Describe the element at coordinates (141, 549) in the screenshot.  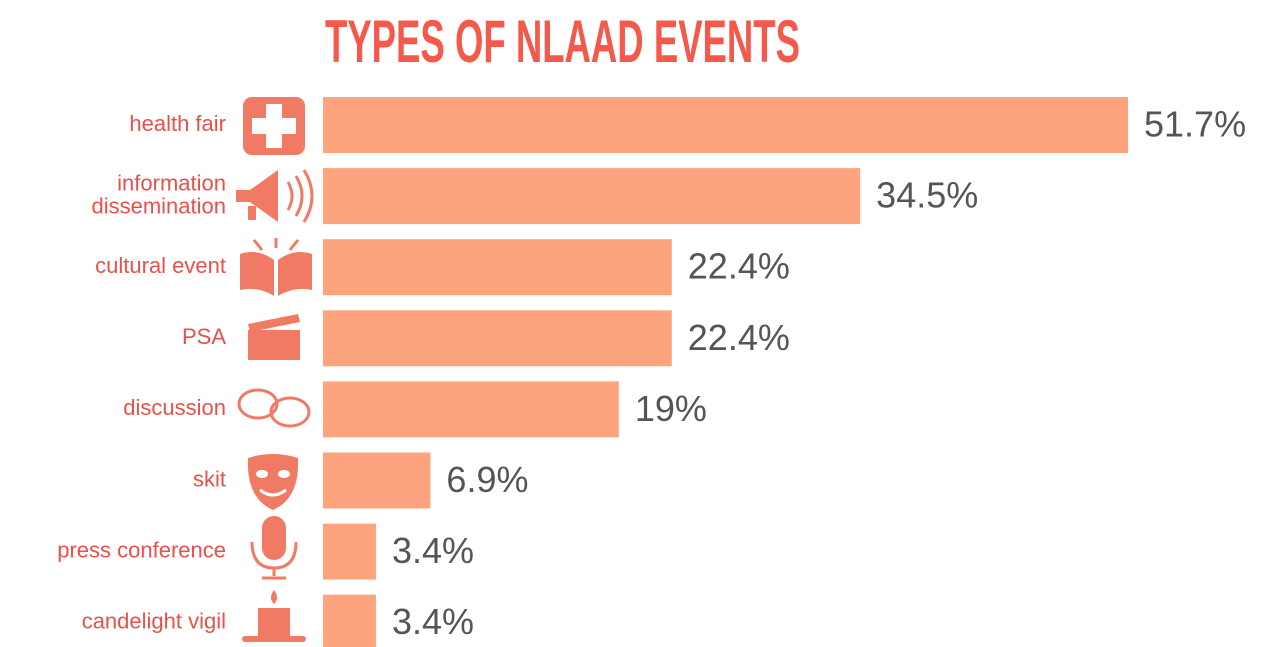
I see `category-label: press conference` at that location.